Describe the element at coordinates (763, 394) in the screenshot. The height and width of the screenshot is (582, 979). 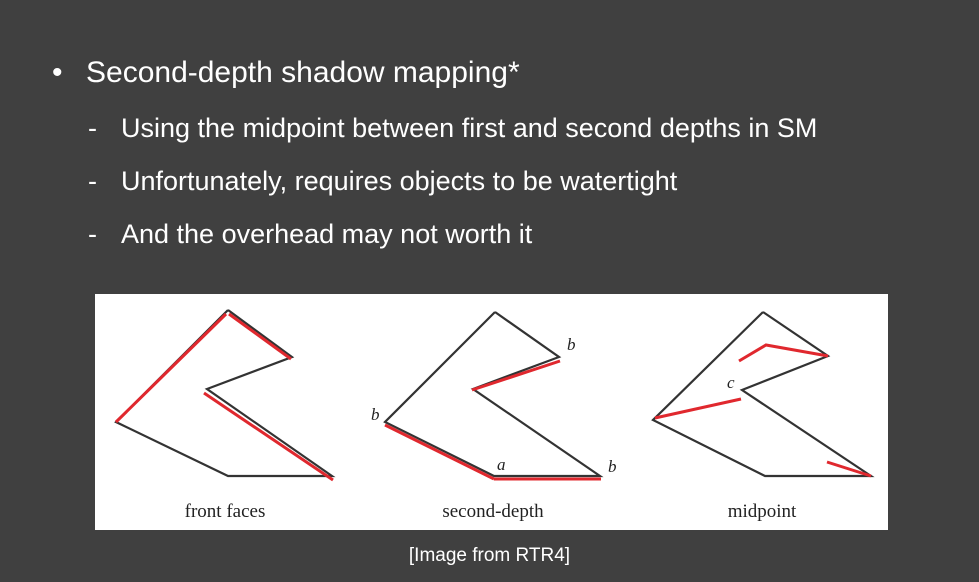
I see `outline-midpoint` at that location.